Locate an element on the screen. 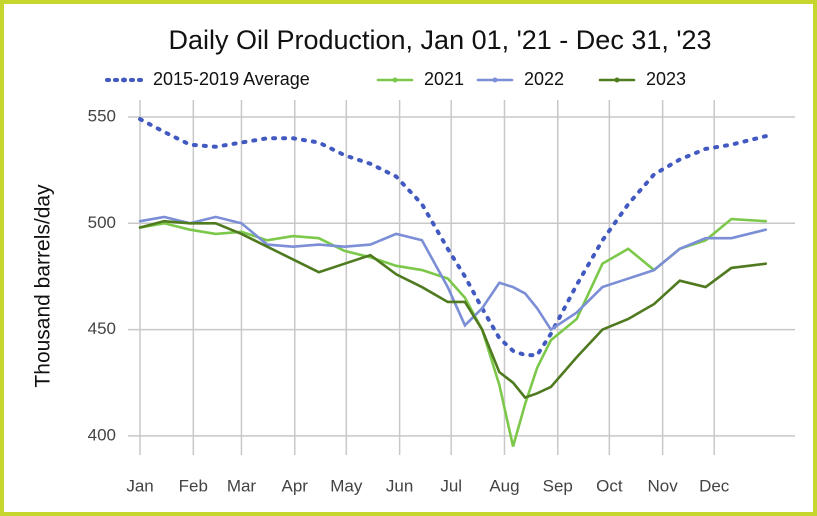  x-tick-label: Dec is located at coordinates (714, 485).